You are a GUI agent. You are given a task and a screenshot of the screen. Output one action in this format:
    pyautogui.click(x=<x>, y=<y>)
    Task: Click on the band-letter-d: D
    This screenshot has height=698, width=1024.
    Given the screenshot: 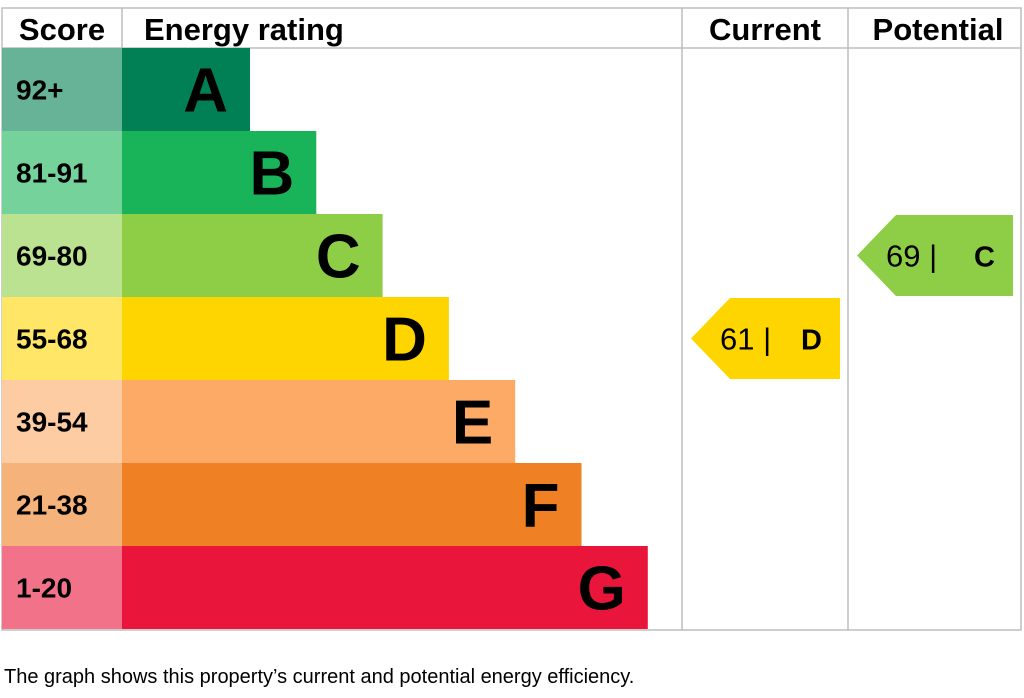 What is the action you would take?
    pyautogui.click(x=404, y=340)
    